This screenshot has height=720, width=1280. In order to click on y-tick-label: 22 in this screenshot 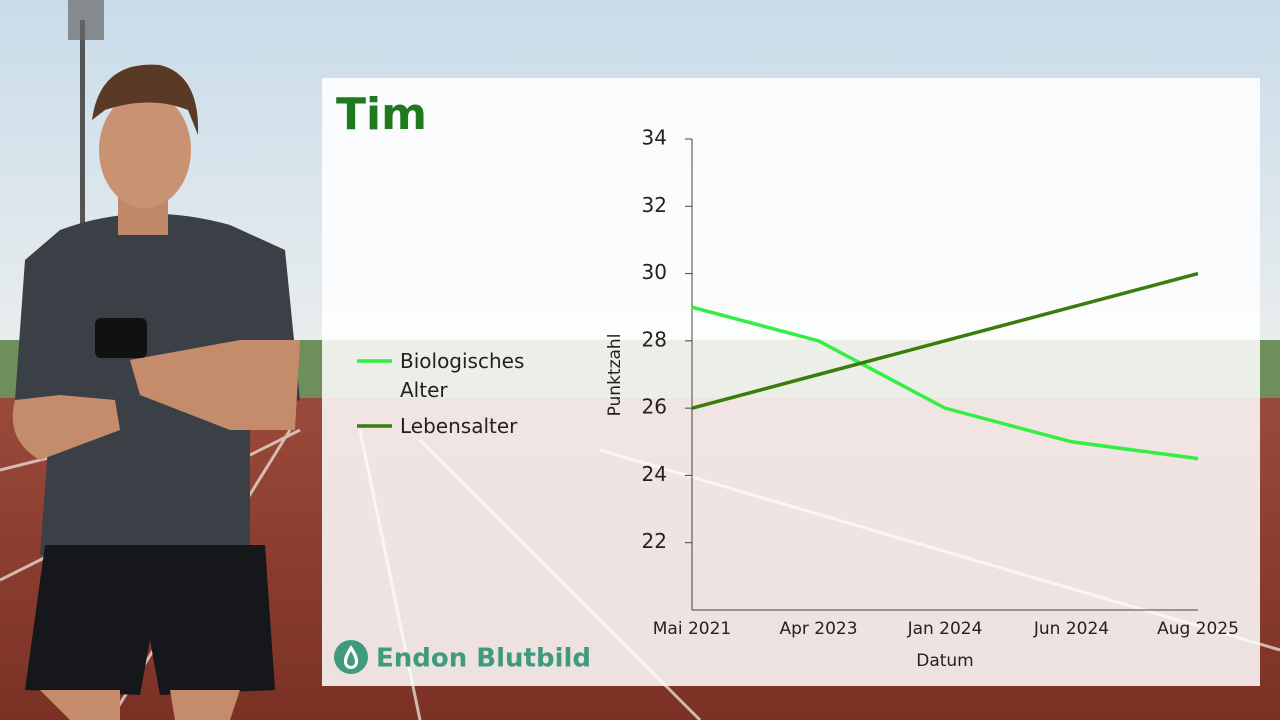, I will do `click(654, 541)`.